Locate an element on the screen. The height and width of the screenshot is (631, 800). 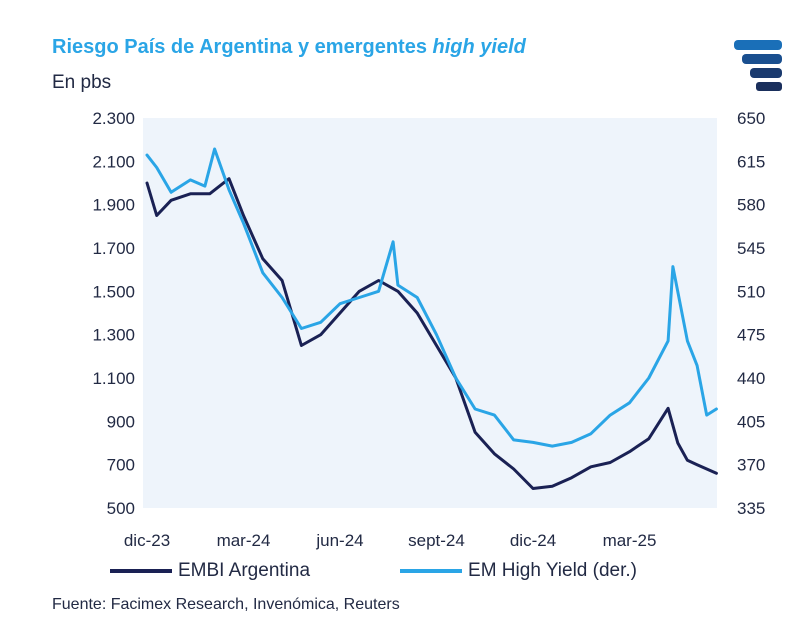
legend-label-embi: EMBI Argentina is located at coordinates (244, 570).